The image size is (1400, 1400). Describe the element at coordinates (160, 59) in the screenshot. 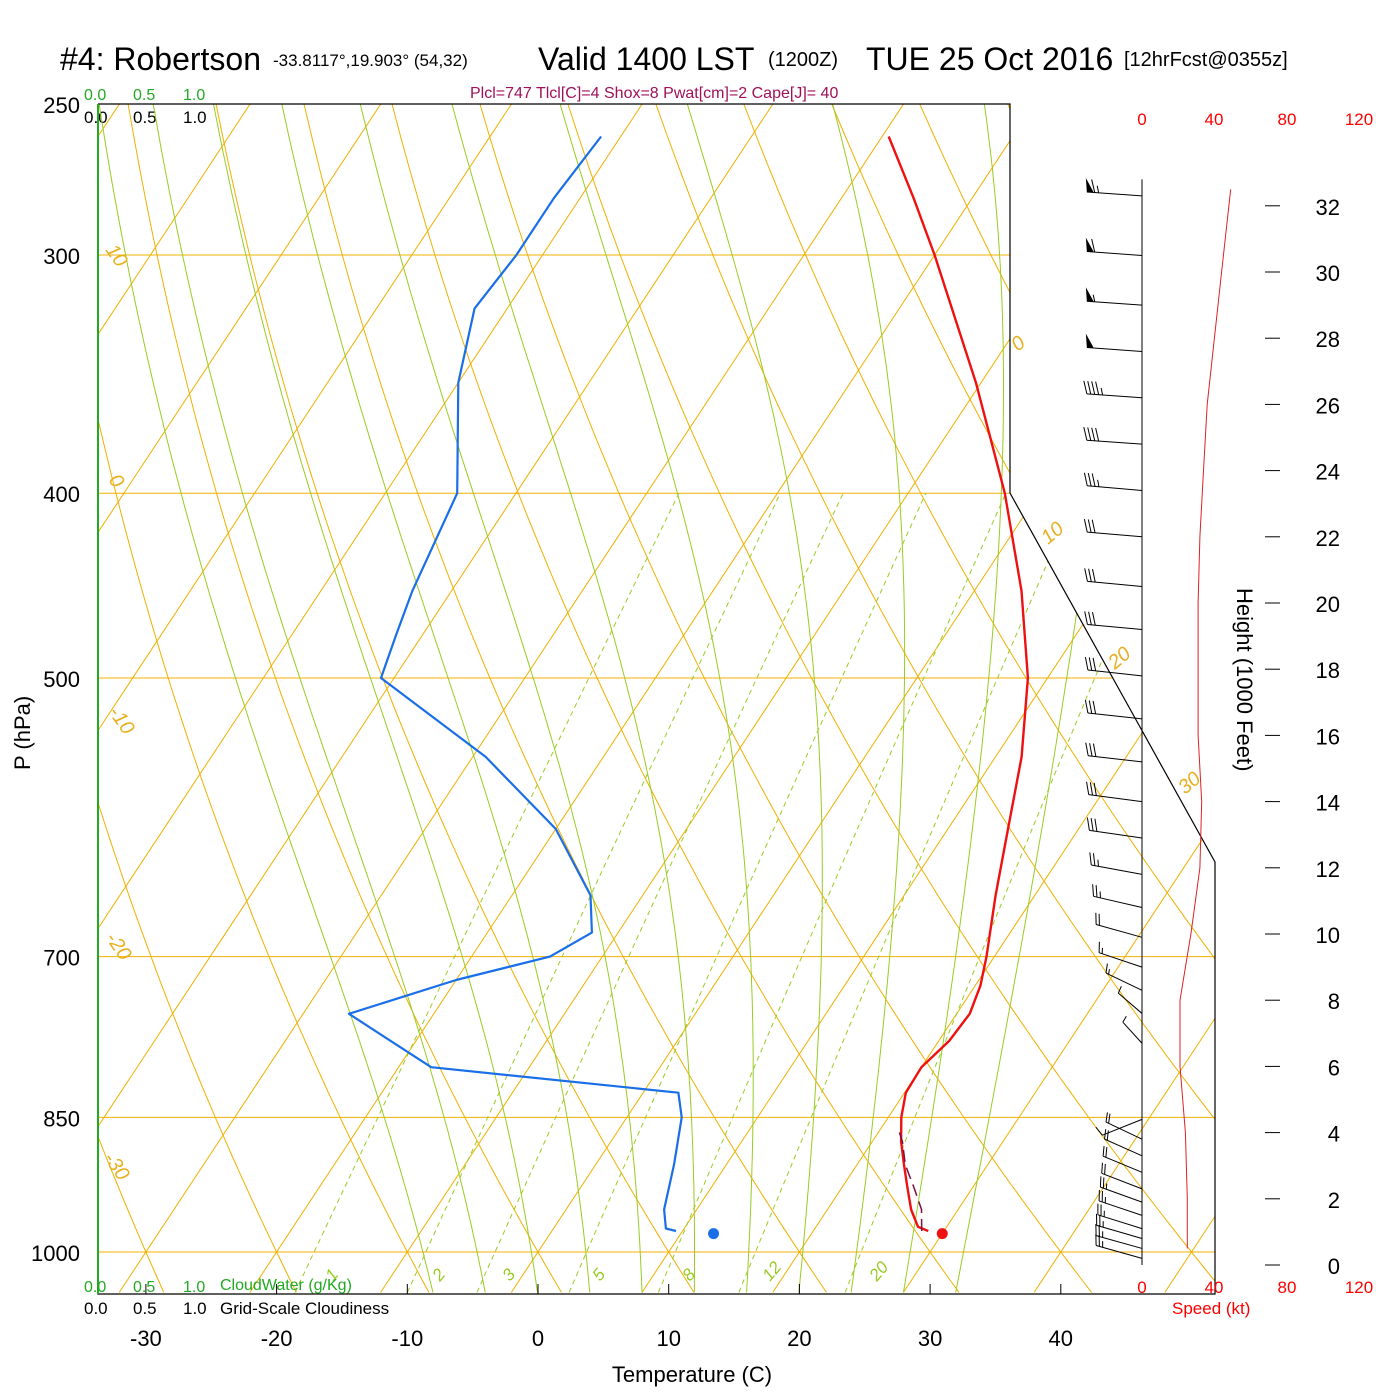

I see `station-title: #4: Robertson` at that location.